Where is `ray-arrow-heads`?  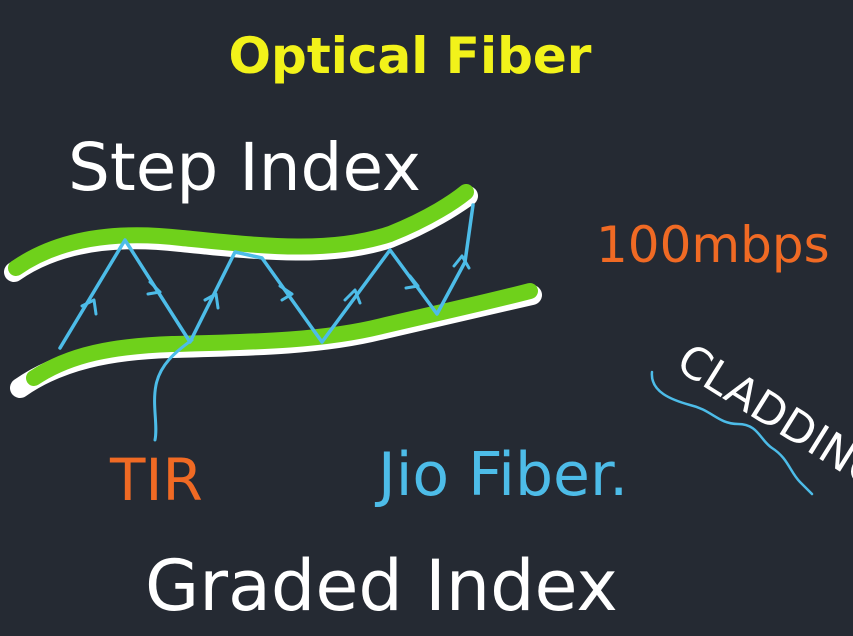
ray-arrow-heads is located at coordinates (275, 285).